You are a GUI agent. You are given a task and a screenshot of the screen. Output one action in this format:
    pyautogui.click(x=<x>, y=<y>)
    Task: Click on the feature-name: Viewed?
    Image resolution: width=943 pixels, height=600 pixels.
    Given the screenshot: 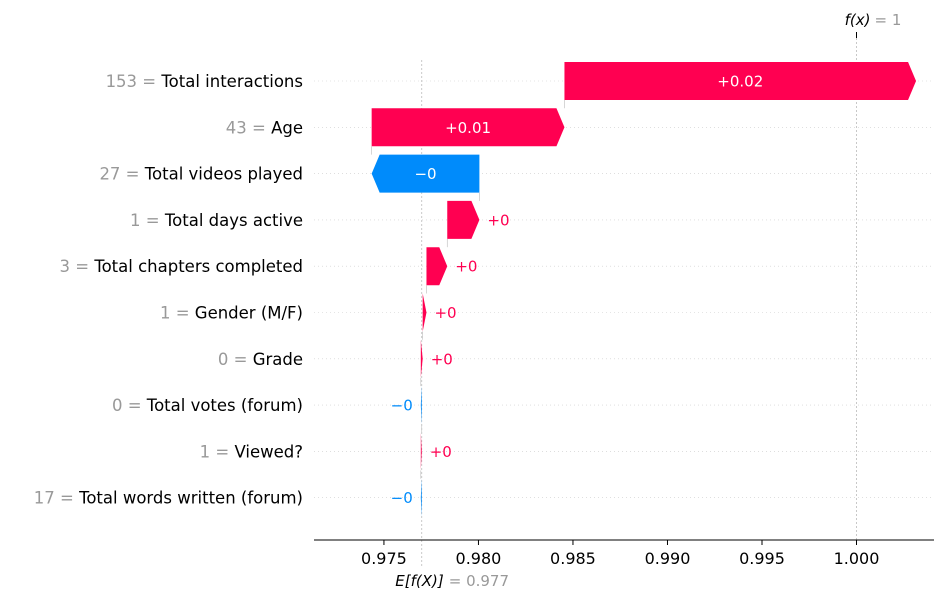 What is the action you would take?
    pyautogui.click(x=268, y=451)
    